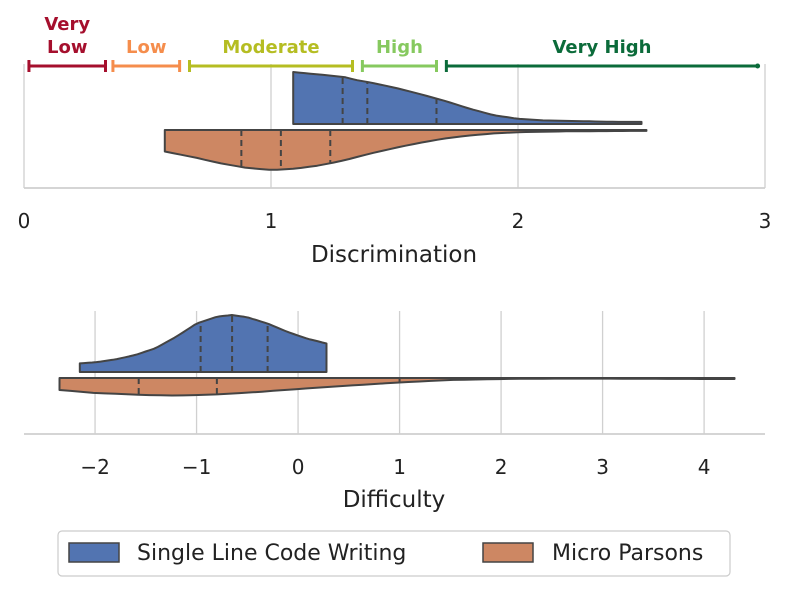 This screenshot has width=789, height=592. Describe the element at coordinates (67, 47) in the screenshot. I see `category-very-low-label: Low` at that location.